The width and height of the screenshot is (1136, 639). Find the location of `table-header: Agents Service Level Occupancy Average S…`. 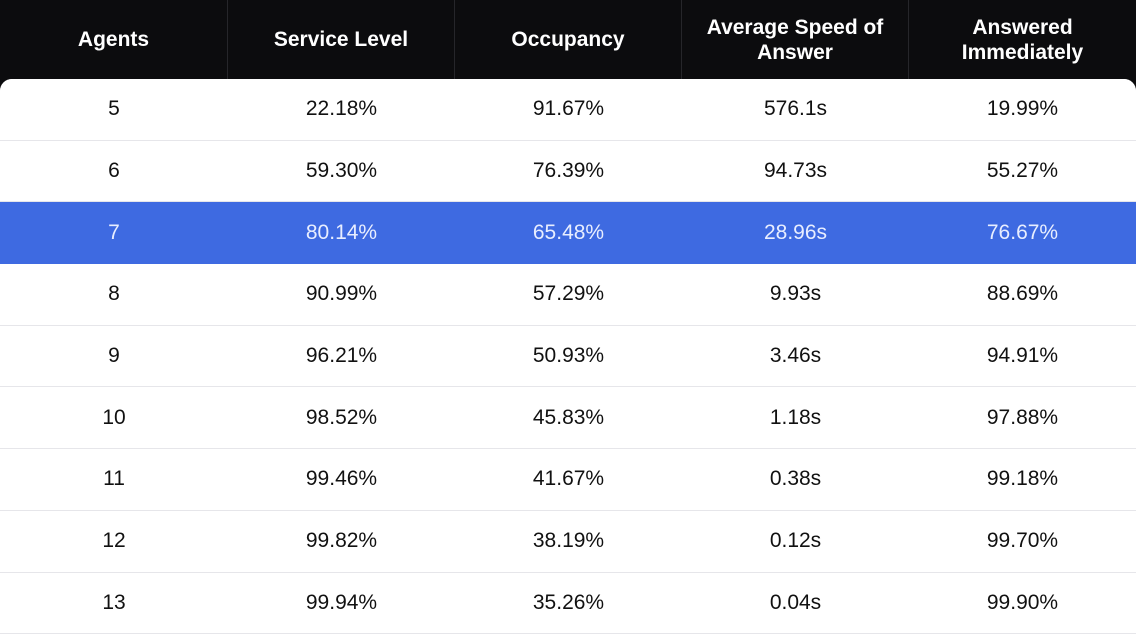

table-header: Agents Service Level Occupancy Average S… is located at coordinates (568, 39).